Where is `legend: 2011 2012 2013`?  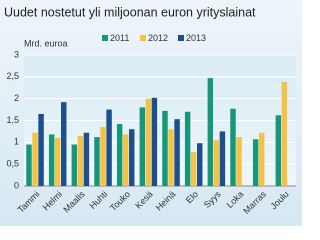
legend: 2011 2012 2013 is located at coordinates (154, 38).